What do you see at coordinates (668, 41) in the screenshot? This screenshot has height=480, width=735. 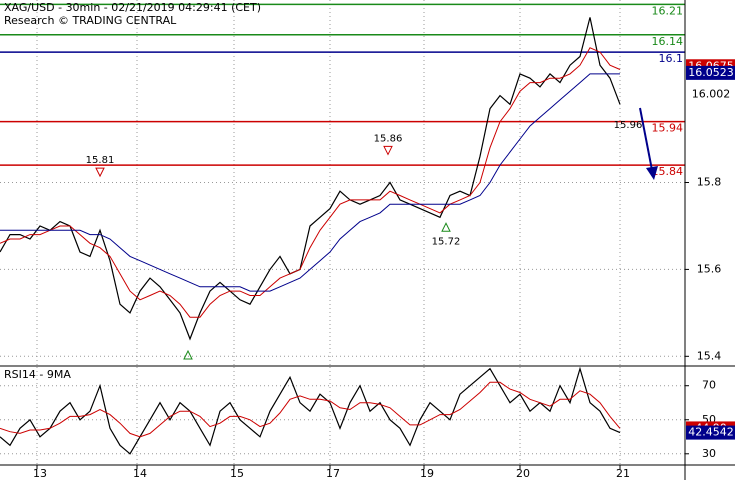 I see `level-label: 16.14` at bounding box center [668, 41].